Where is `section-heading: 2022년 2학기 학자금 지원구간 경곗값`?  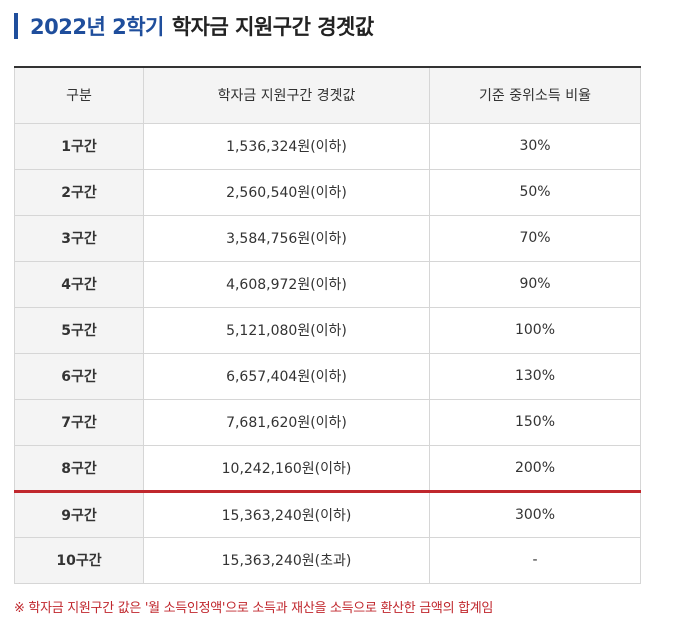 section-heading: 2022년 2학기 학자금 지원구간 경곗값 is located at coordinates (194, 26).